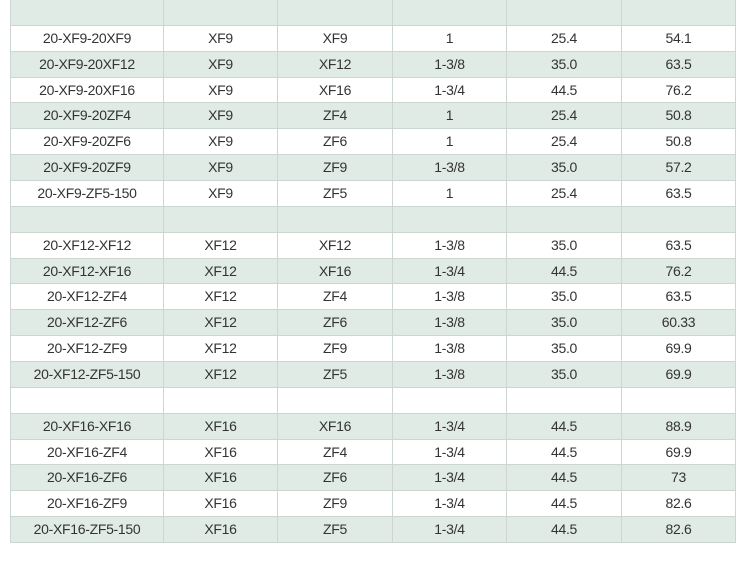 The width and height of the screenshot is (746, 563). What do you see at coordinates (87, 142) in the screenshot?
I see `table-cell: 20-XF9-20ZF6` at bounding box center [87, 142].